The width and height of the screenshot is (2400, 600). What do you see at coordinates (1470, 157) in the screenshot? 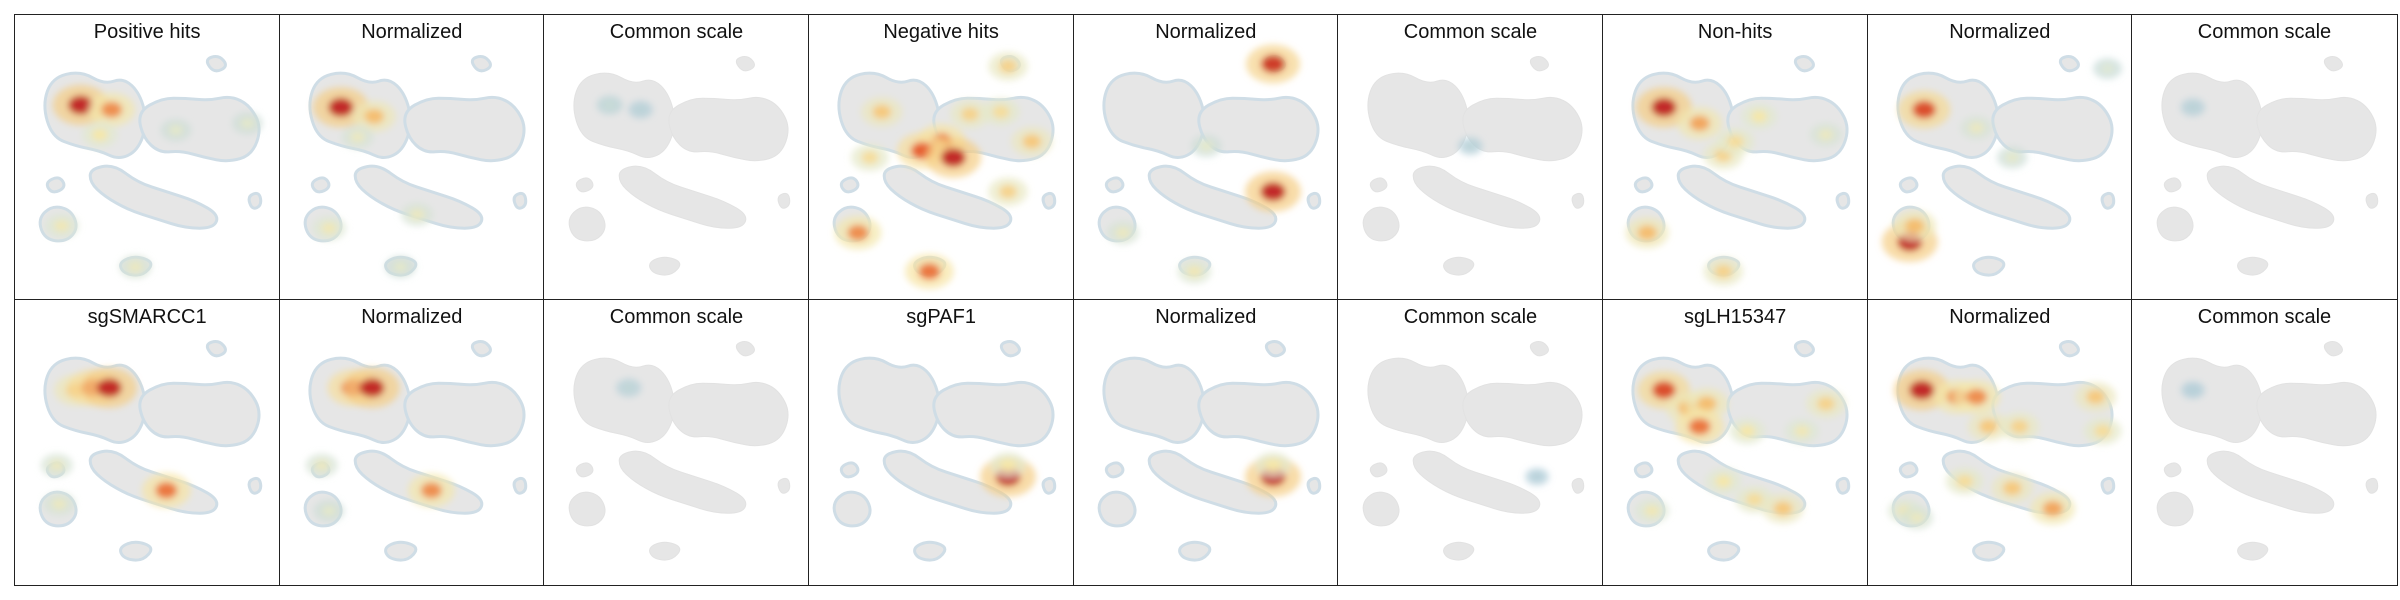
I see `density-panel: Common scale` at bounding box center [1470, 157].